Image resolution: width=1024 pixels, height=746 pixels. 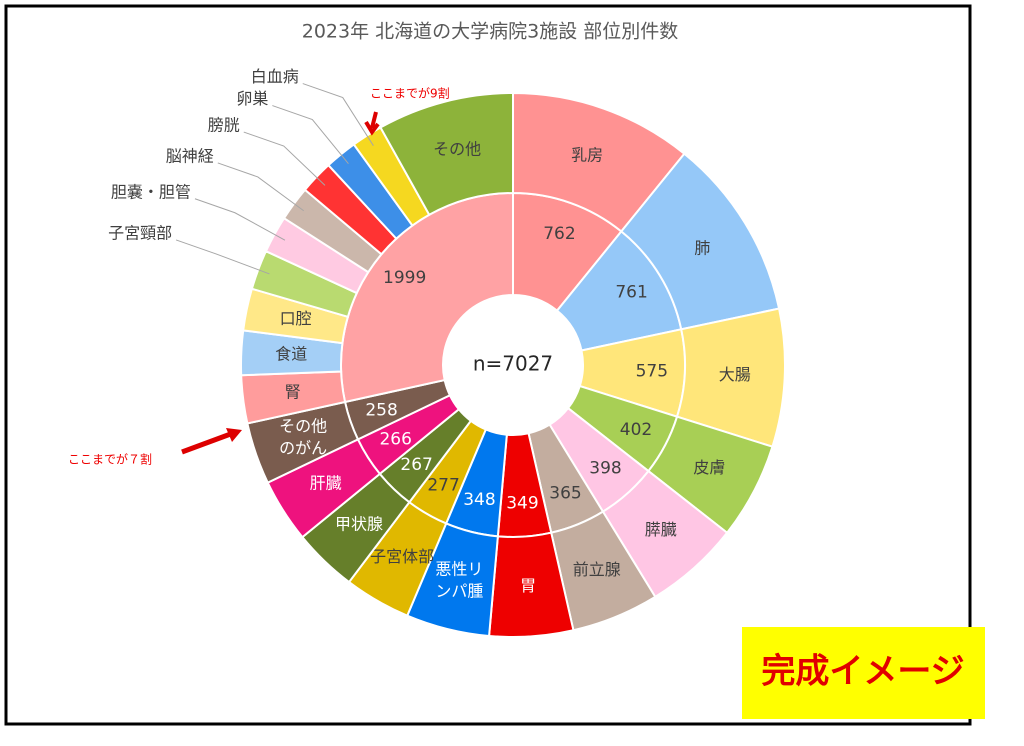 What do you see at coordinates (522, 504) in the screenshot?
I see `segment-label: 349` at bounding box center [522, 504].